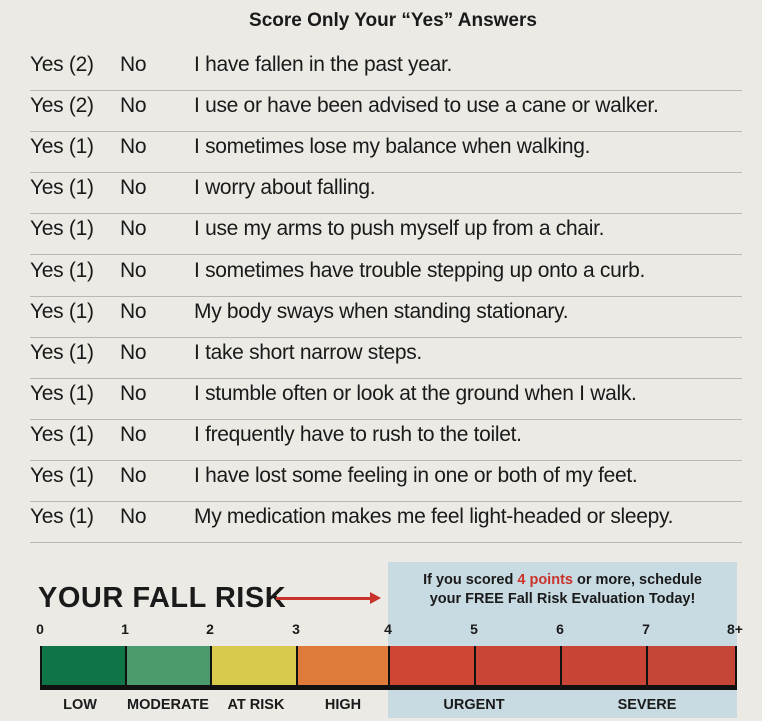 This screenshot has width=762, height=721. Describe the element at coordinates (285, 188) in the screenshot. I see `question-text: I worry about falling.` at that location.